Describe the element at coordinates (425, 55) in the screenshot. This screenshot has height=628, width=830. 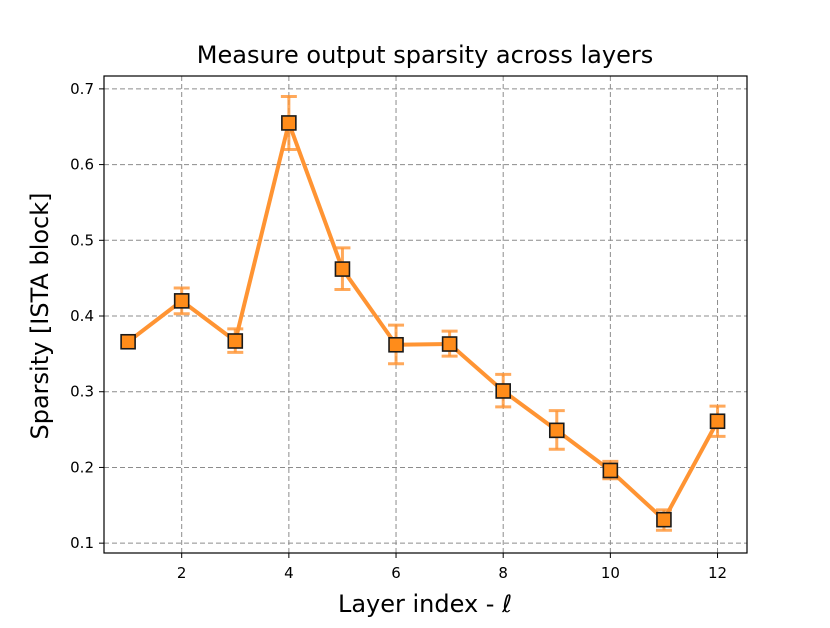
I see `chart-title: Measure output sparsity across layers` at that location.